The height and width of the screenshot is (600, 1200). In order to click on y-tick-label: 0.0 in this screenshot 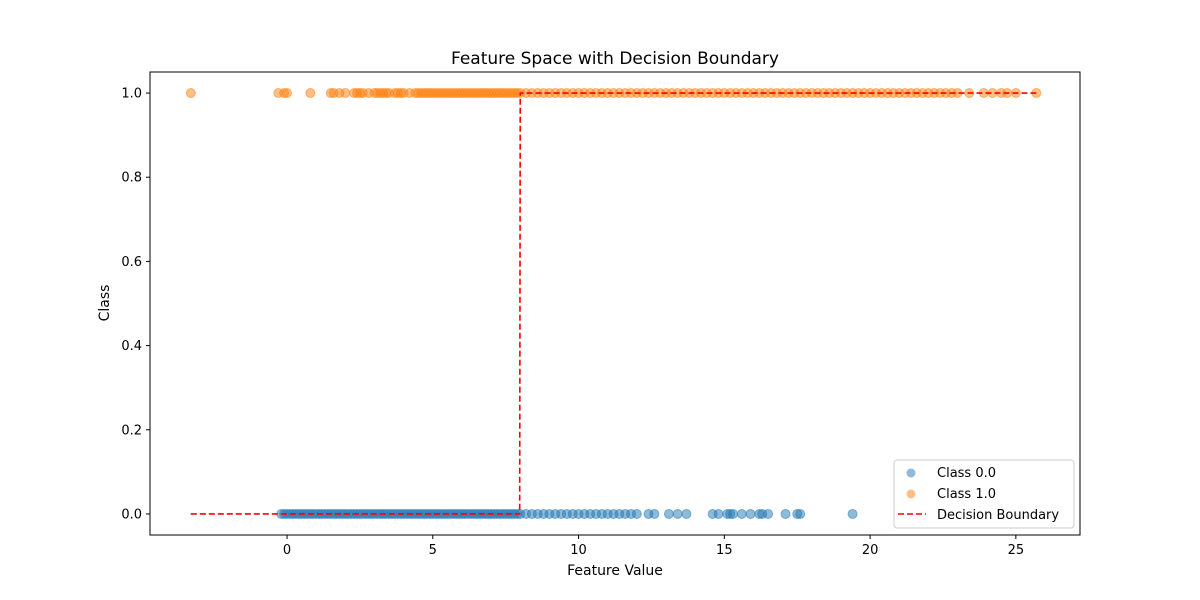, I will do `click(131, 514)`.